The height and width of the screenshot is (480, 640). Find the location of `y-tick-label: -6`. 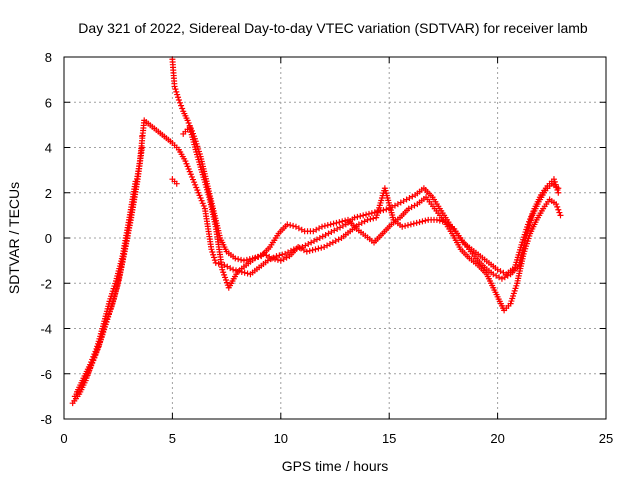

y-tick-label: -6 is located at coordinates (46, 374).